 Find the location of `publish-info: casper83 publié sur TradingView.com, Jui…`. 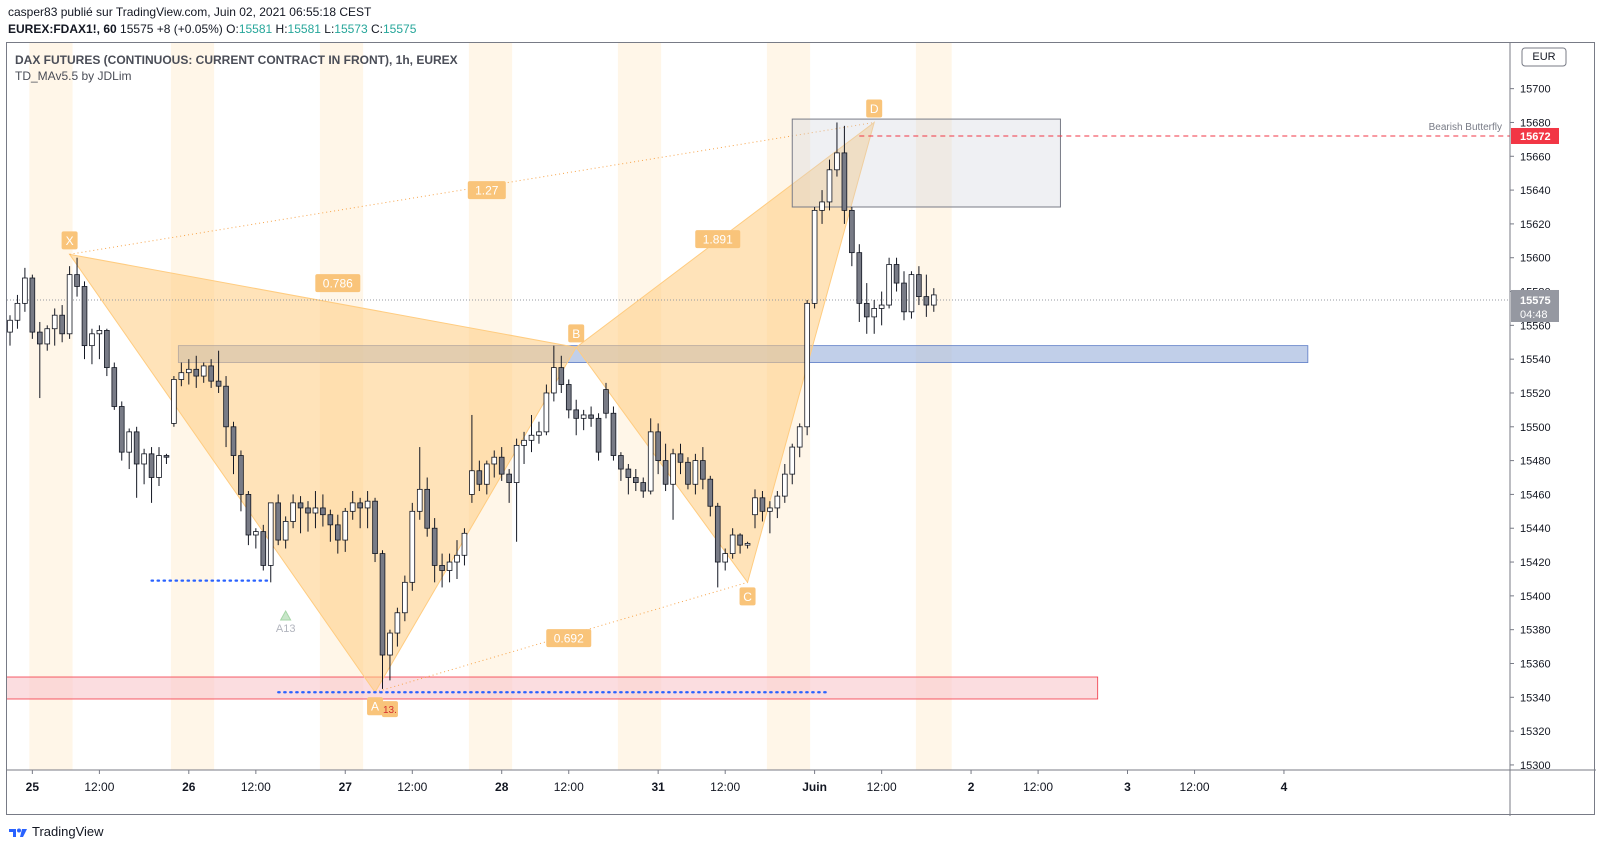

publish-info: casper83 publié sur TradingView.com, Jui… is located at coordinates (190, 12).